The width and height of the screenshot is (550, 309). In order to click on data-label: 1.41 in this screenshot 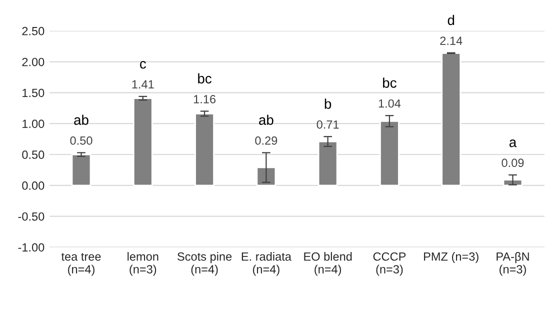, I will do `click(143, 84)`.